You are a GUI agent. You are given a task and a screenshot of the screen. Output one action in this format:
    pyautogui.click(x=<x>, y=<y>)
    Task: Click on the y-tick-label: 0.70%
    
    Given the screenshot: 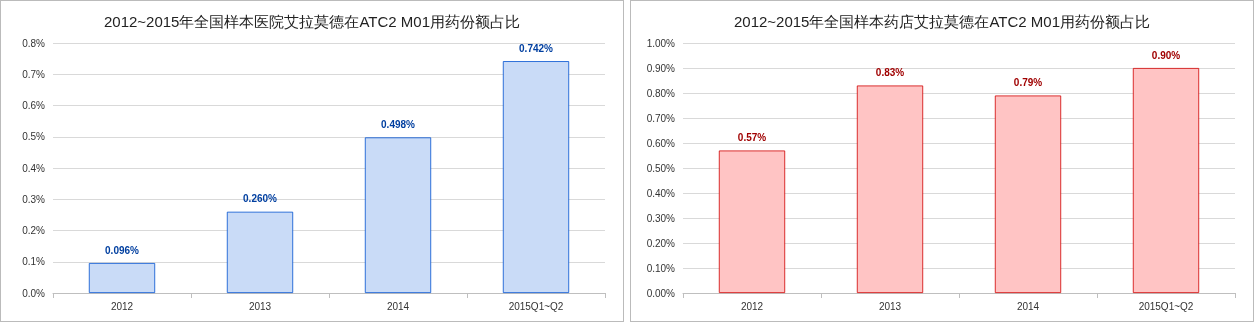 What is the action you would take?
    pyautogui.click(x=661, y=118)
    